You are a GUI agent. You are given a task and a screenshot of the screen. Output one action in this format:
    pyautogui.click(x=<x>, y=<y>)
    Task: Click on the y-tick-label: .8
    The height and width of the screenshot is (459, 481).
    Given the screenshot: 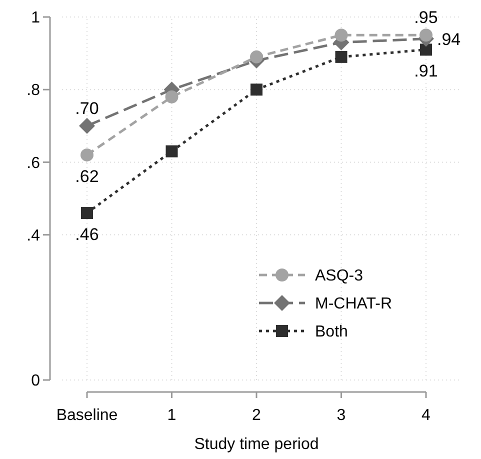 What is the action you would take?
    pyautogui.click(x=33, y=91)
    